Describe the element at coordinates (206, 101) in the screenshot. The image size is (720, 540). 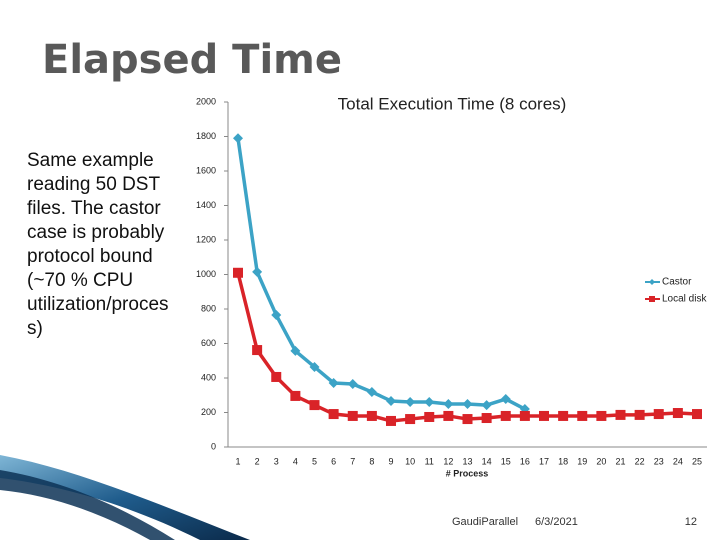
I see `y-tick-label: 2000` at that location.